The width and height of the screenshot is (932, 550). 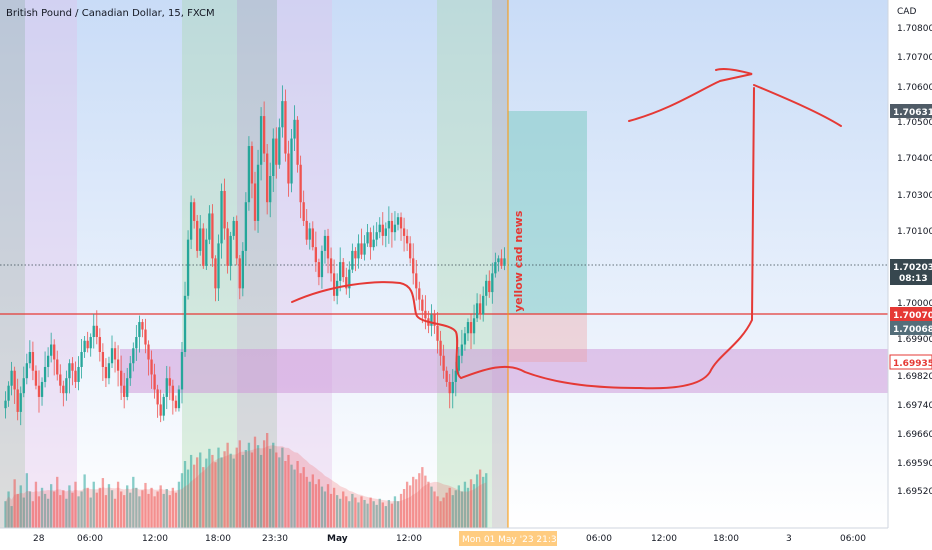 What do you see at coordinates (51, 264) in the screenshot?
I see `session-band` at bounding box center [51, 264].